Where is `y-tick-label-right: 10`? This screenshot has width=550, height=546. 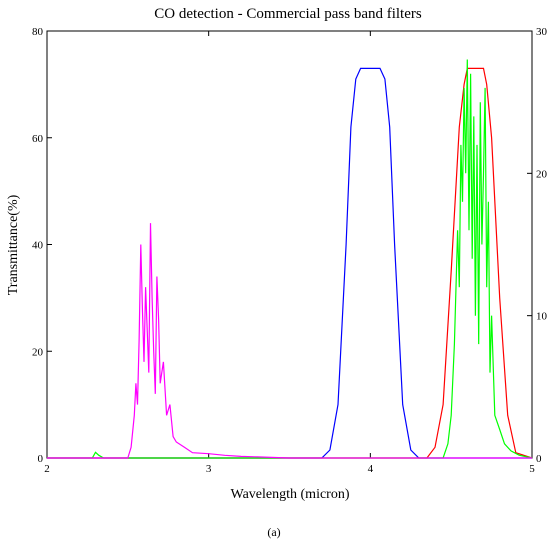
y-tick-label-right: 10 is located at coordinates (542, 317).